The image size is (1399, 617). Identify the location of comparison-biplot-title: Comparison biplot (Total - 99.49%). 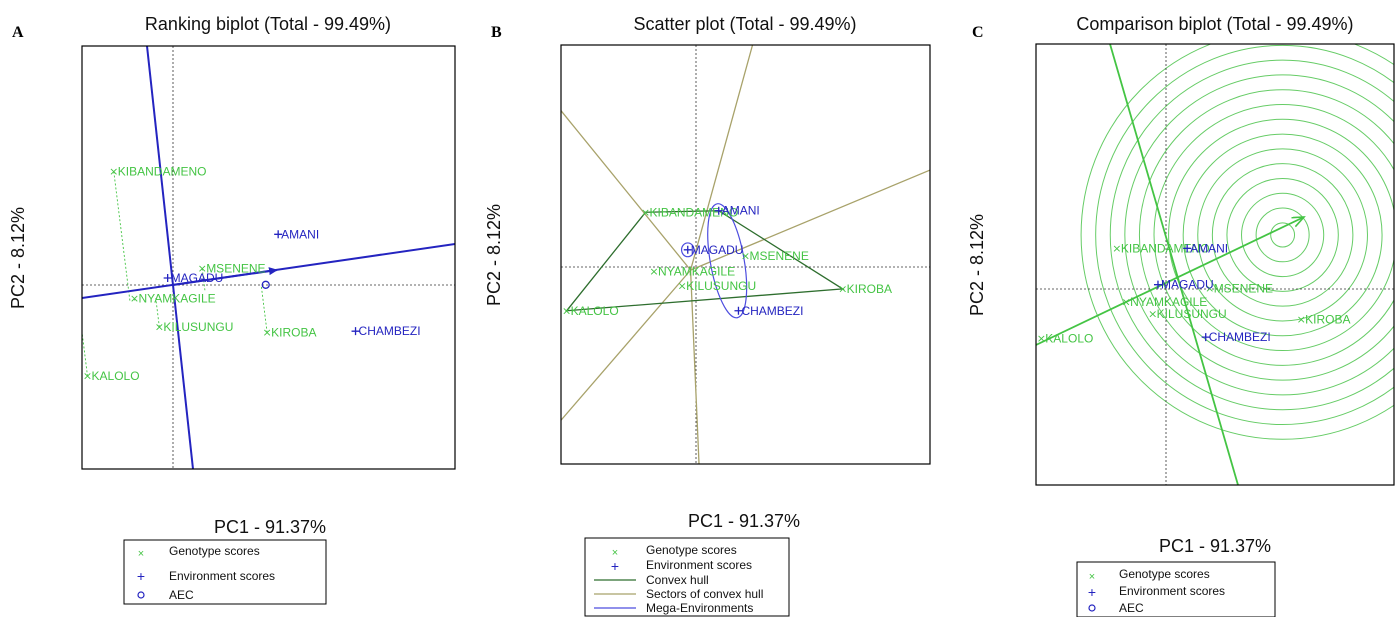
(1214, 24).